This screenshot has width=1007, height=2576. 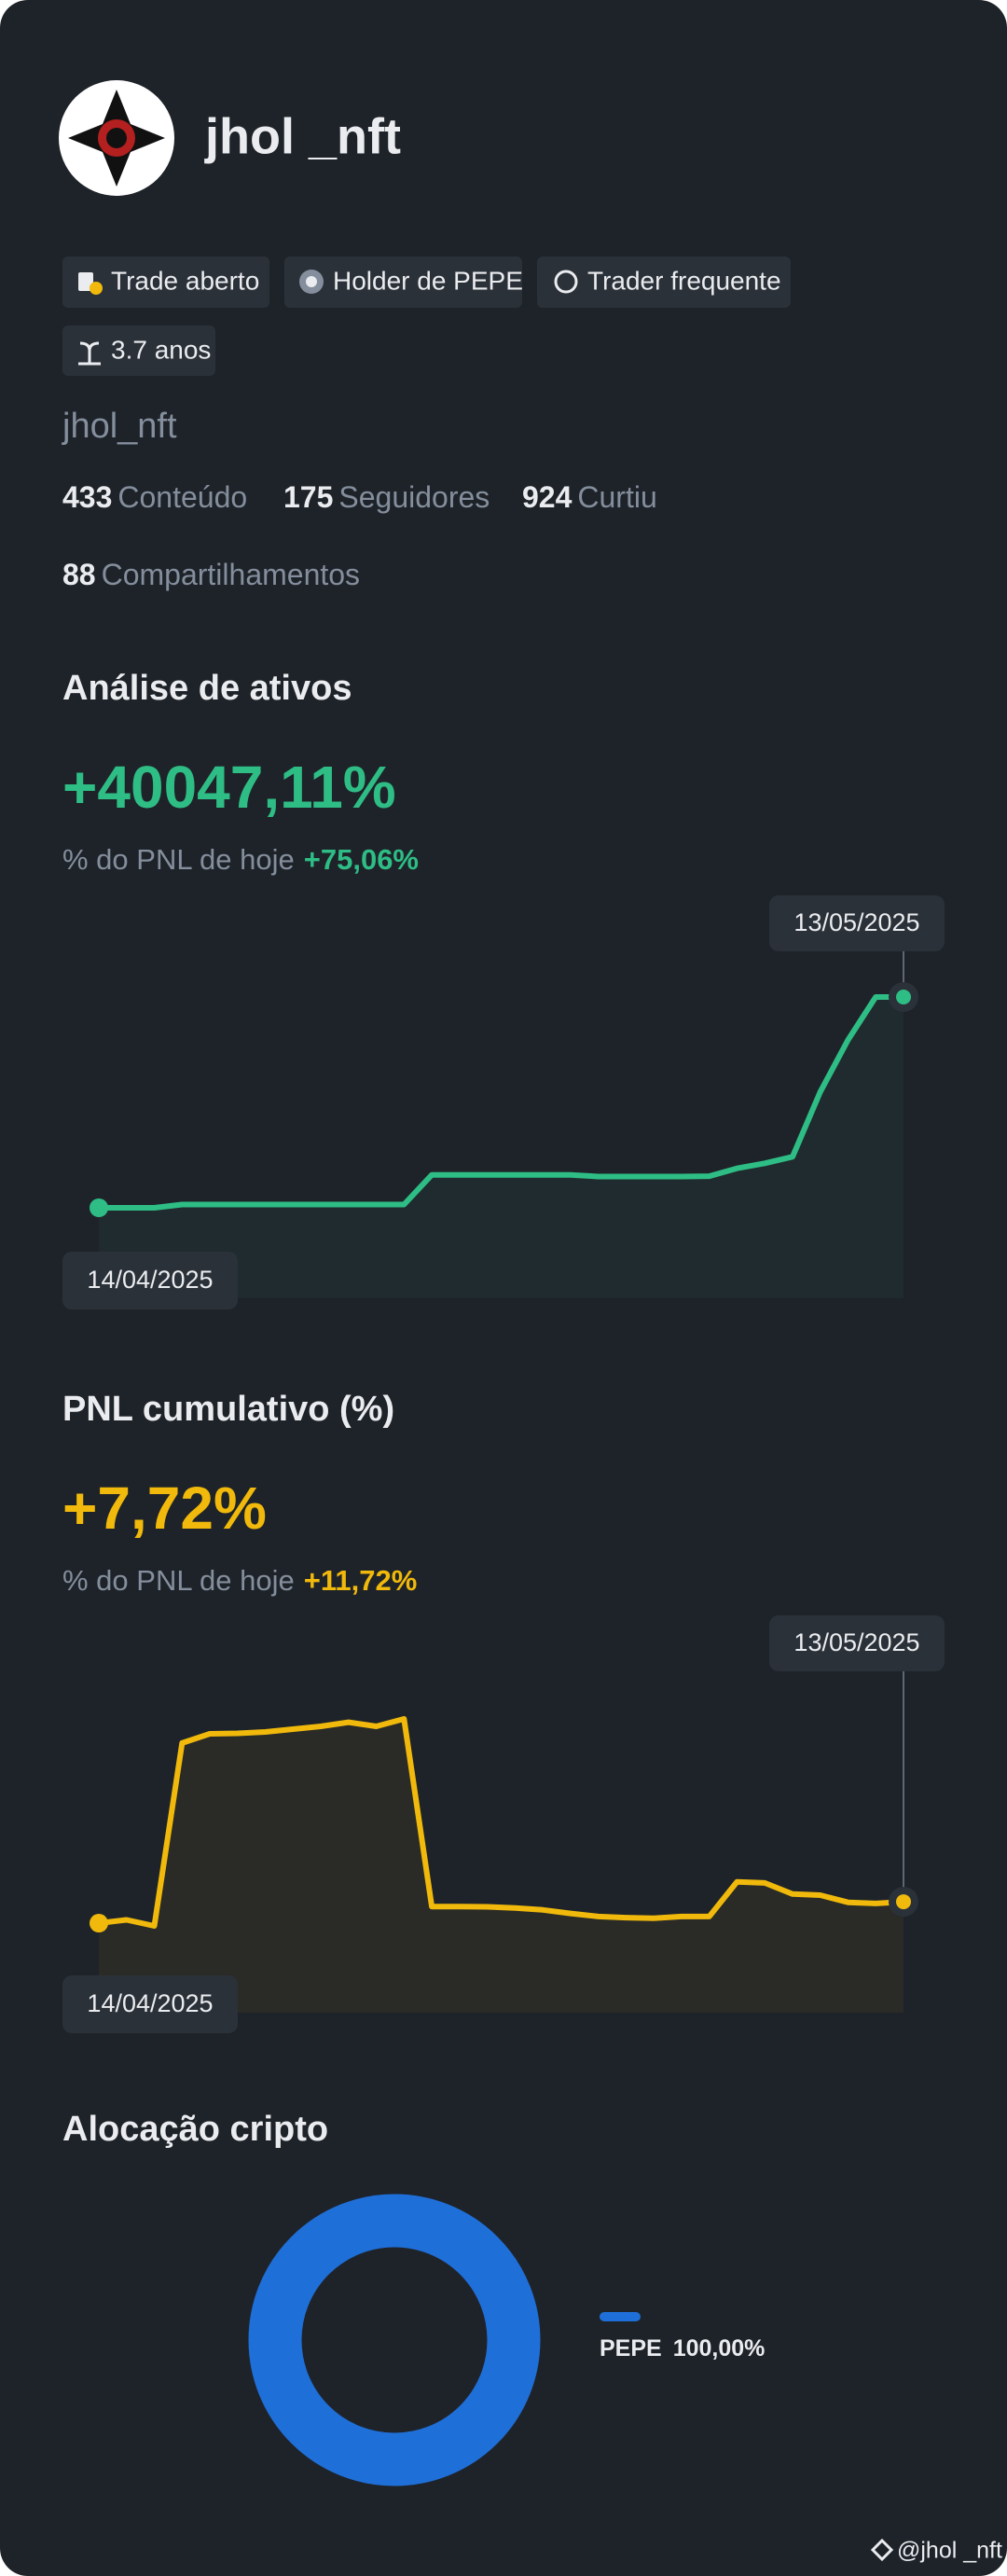 What do you see at coordinates (684, 280) in the screenshot?
I see `badge-label: Trader frequente` at bounding box center [684, 280].